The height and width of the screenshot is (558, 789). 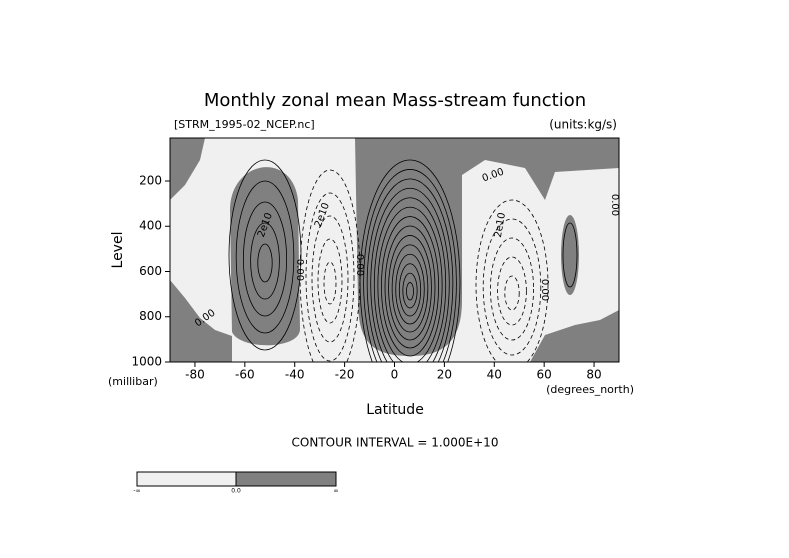 I want to click on x-tick-label: 20, so click(x=444, y=375).